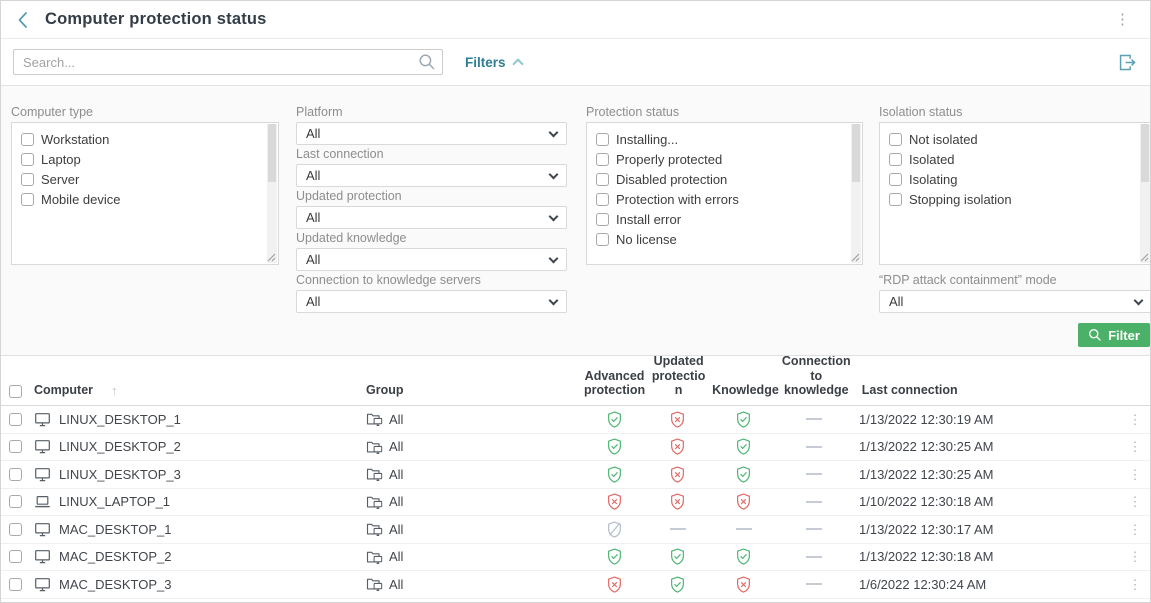  I want to click on checkbox-label: No license, so click(646, 239).